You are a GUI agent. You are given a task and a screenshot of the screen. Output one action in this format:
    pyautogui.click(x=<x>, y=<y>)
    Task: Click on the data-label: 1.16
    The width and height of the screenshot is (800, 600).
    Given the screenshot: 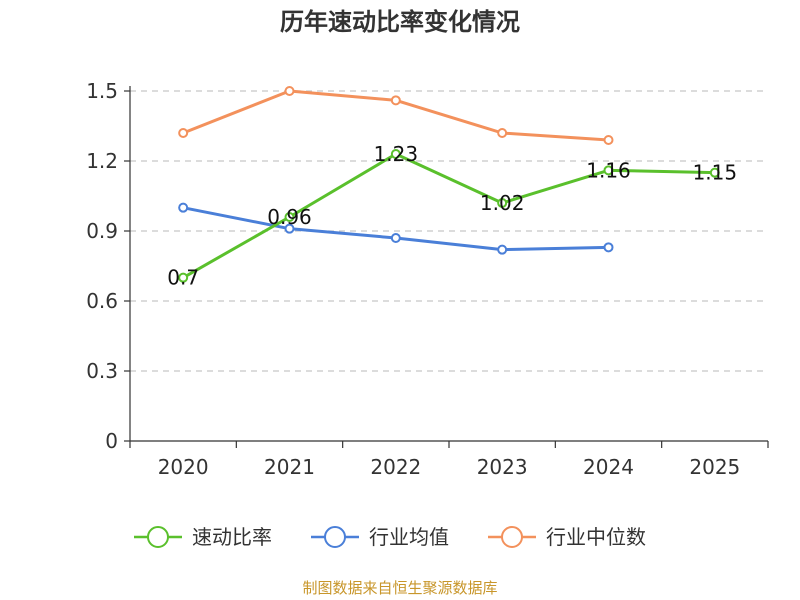 What is the action you would take?
    pyautogui.click(x=608, y=170)
    